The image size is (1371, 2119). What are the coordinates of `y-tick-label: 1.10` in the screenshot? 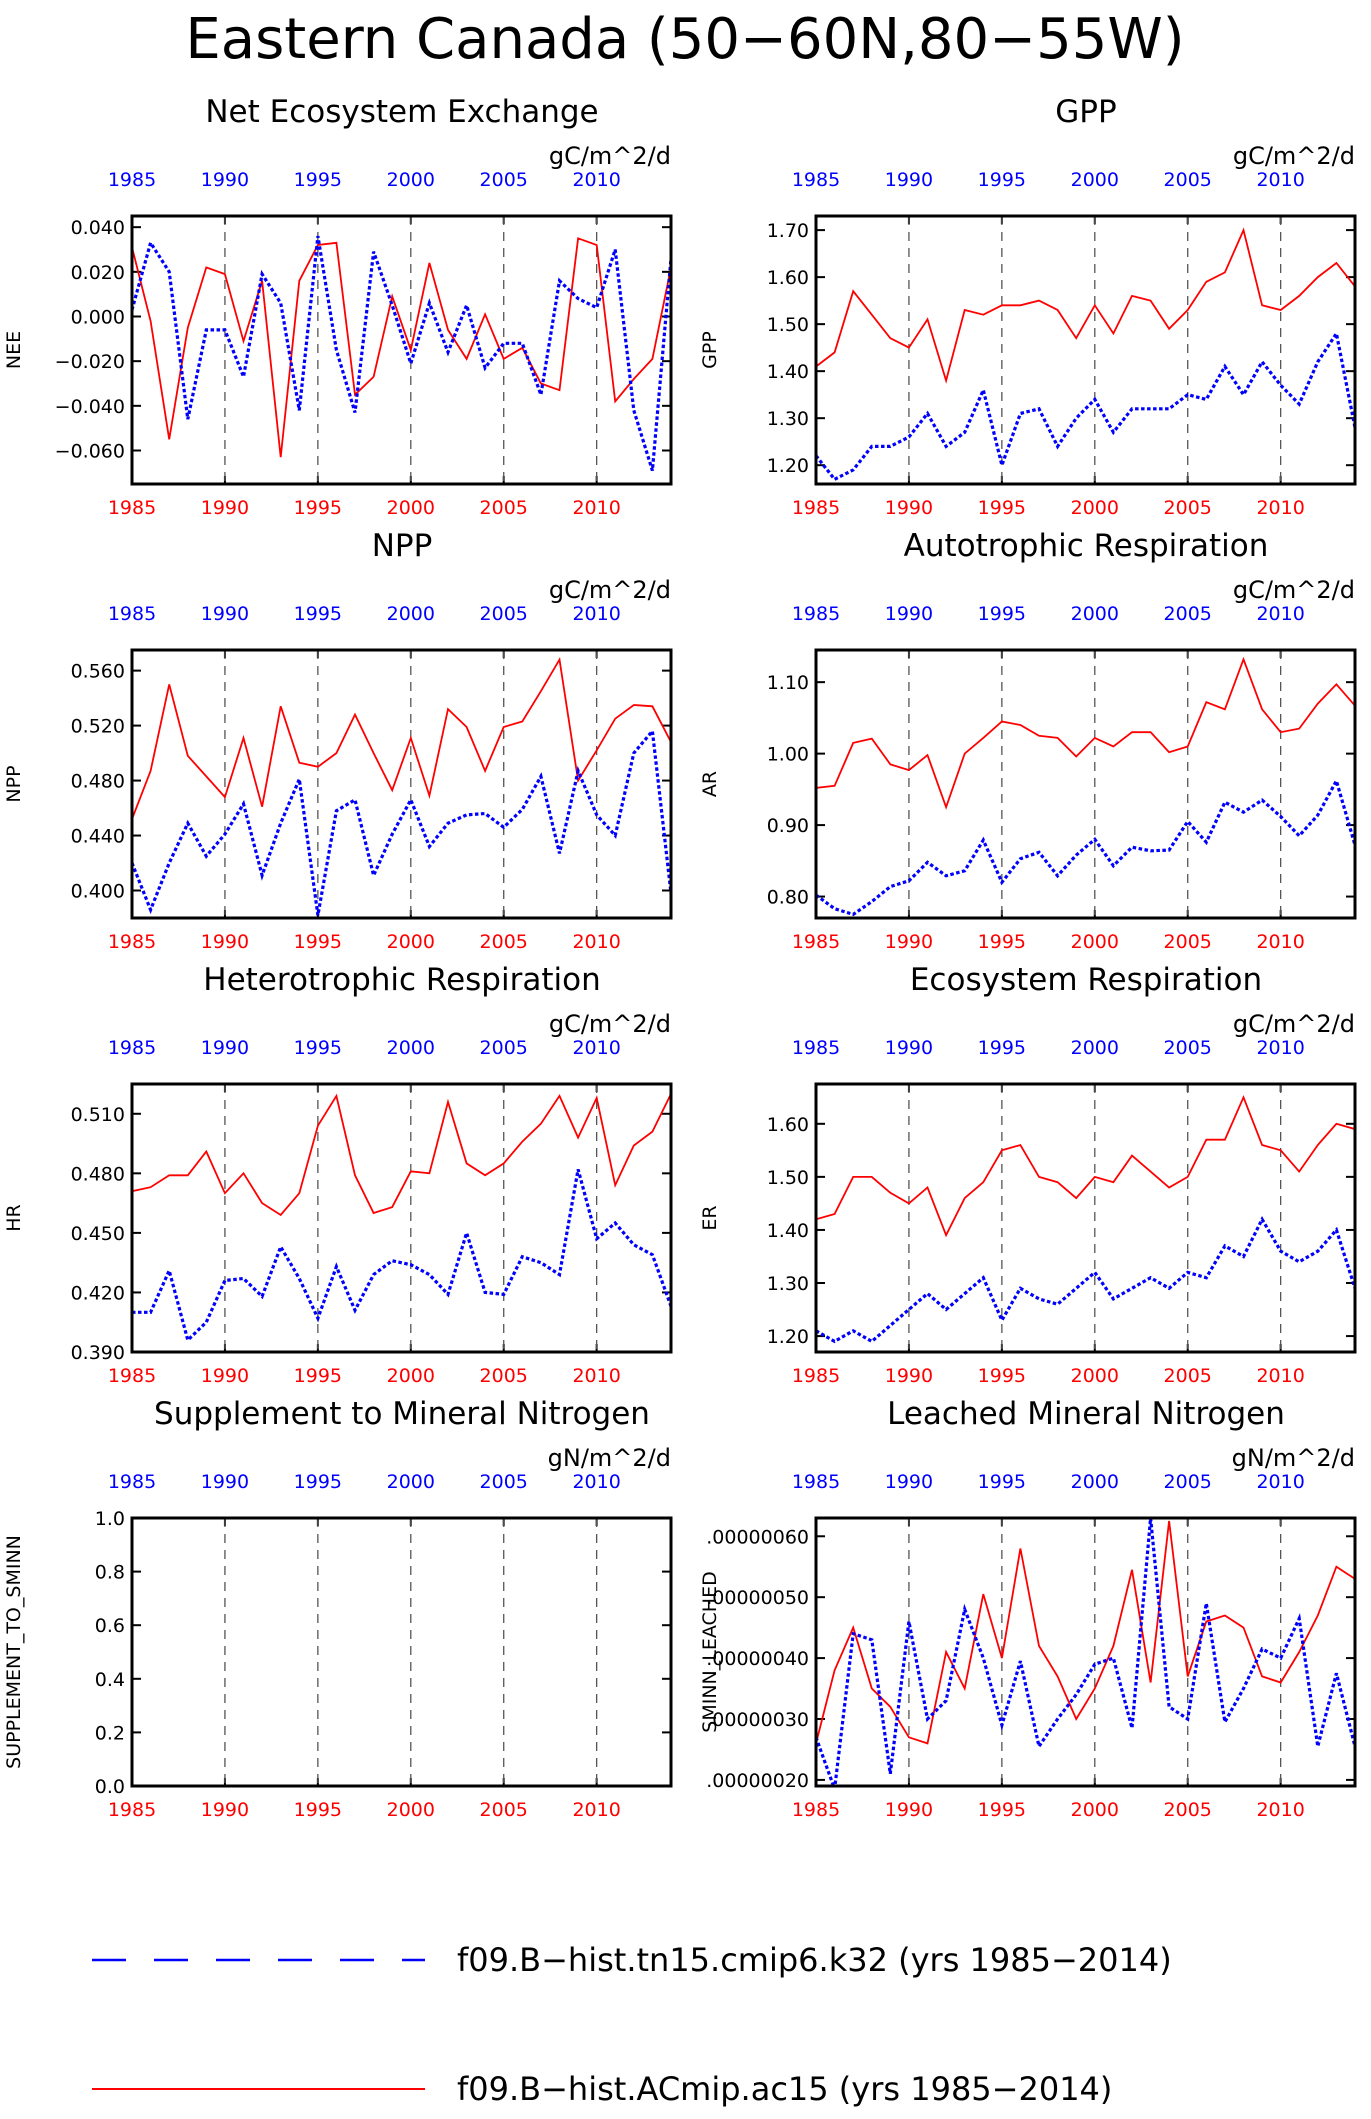 It's located at (788, 683).